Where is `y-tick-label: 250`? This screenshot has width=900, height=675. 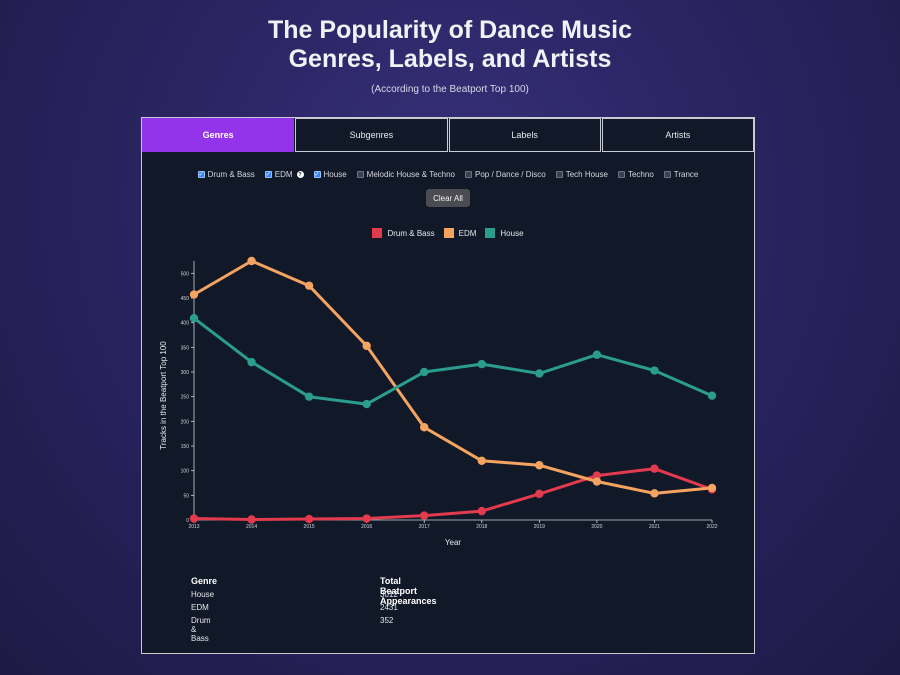
y-tick-label: 250 is located at coordinates (185, 398).